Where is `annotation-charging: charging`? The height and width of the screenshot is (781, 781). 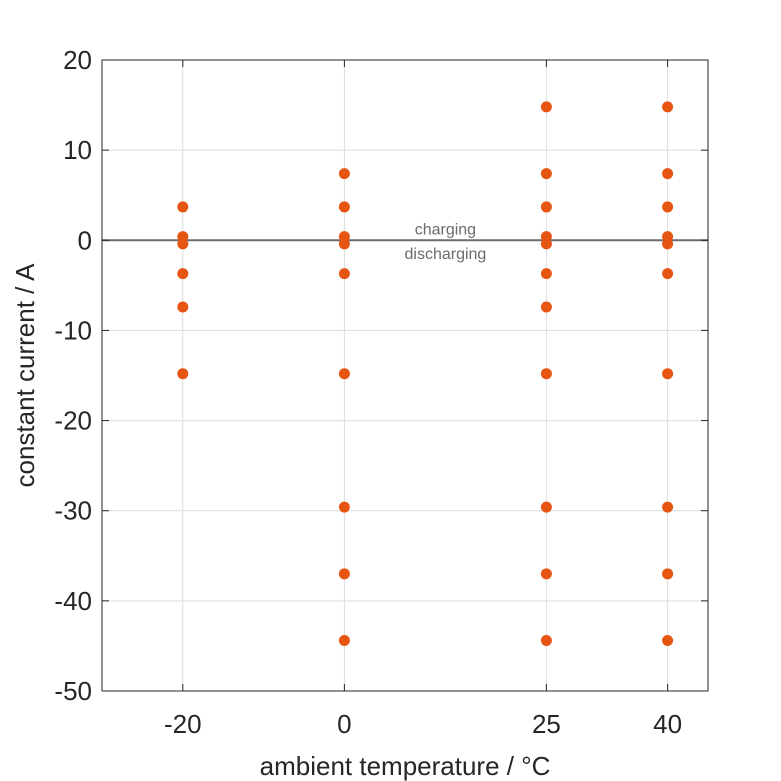 annotation-charging: charging is located at coordinates (445, 229).